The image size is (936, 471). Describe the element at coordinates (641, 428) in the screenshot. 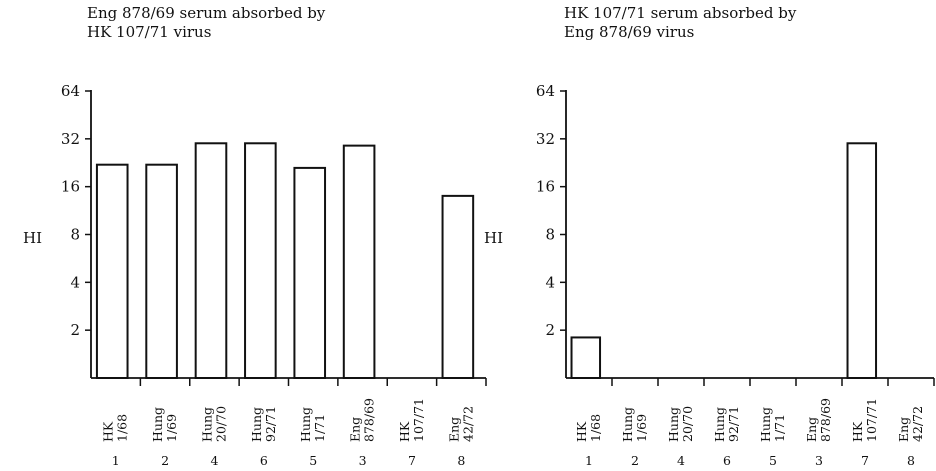

I see `right-chart-category-label-line-2: 1/69` at that location.